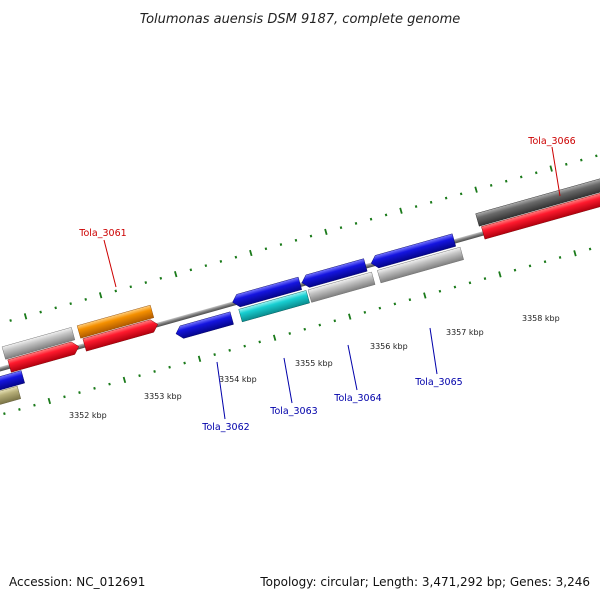 The height and width of the screenshot is (605, 600). I want to click on gene-arrow-darkgray, so click(537, 201).